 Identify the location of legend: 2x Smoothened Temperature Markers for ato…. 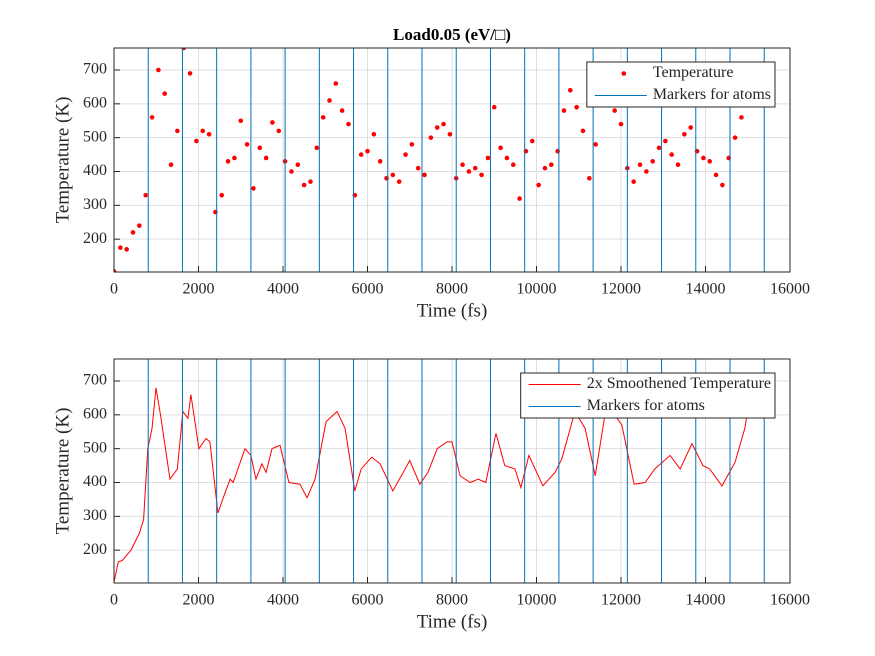
(648, 395).